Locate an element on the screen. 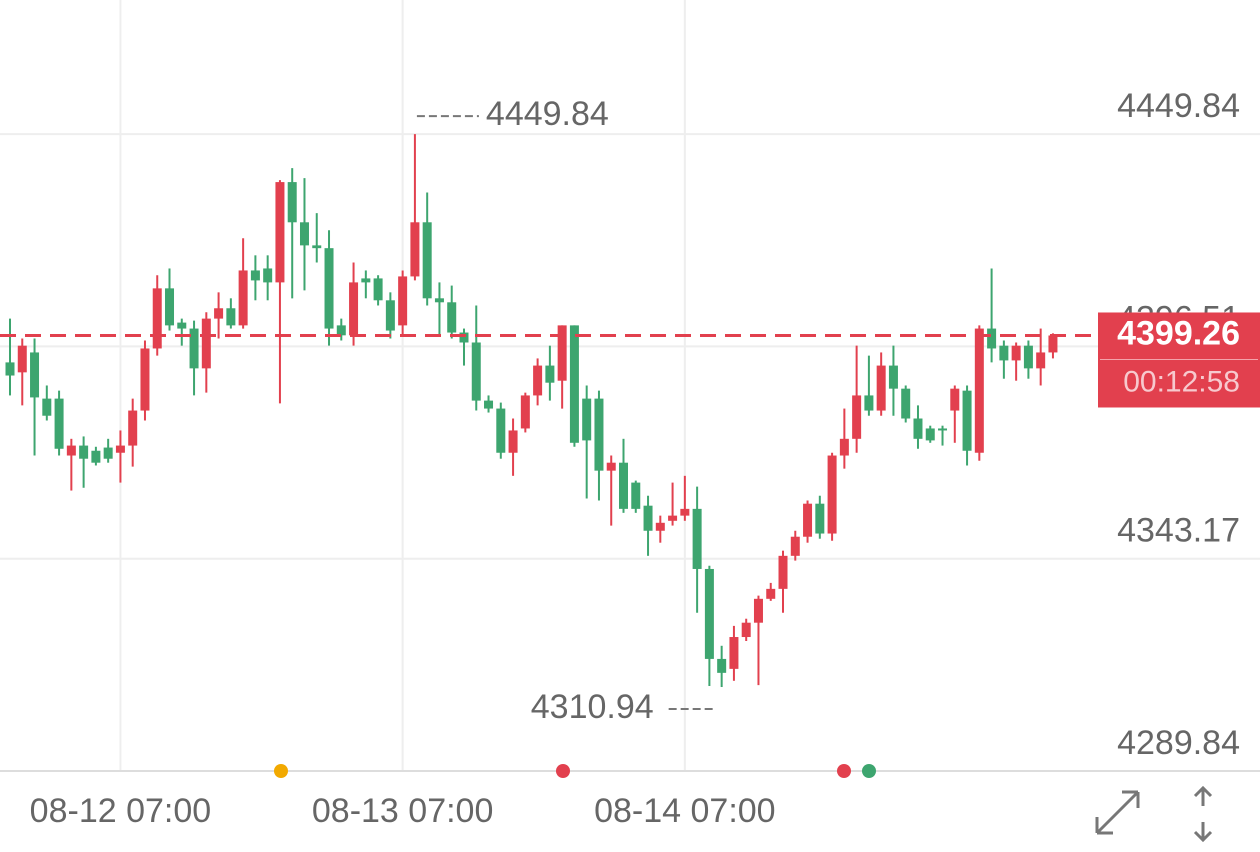  countdown: 00:12:58 is located at coordinates (1181, 381).